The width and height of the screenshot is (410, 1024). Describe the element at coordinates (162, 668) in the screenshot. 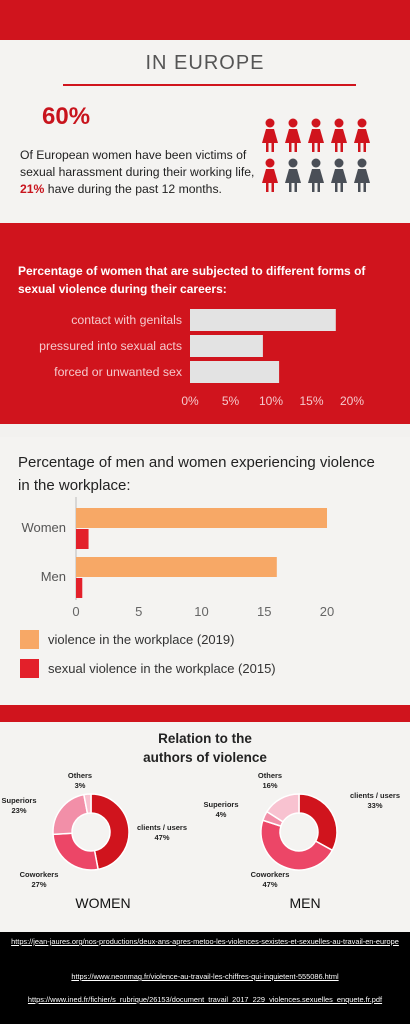

I see `legend-label: sexual violence in the workplace (2015)` at that location.